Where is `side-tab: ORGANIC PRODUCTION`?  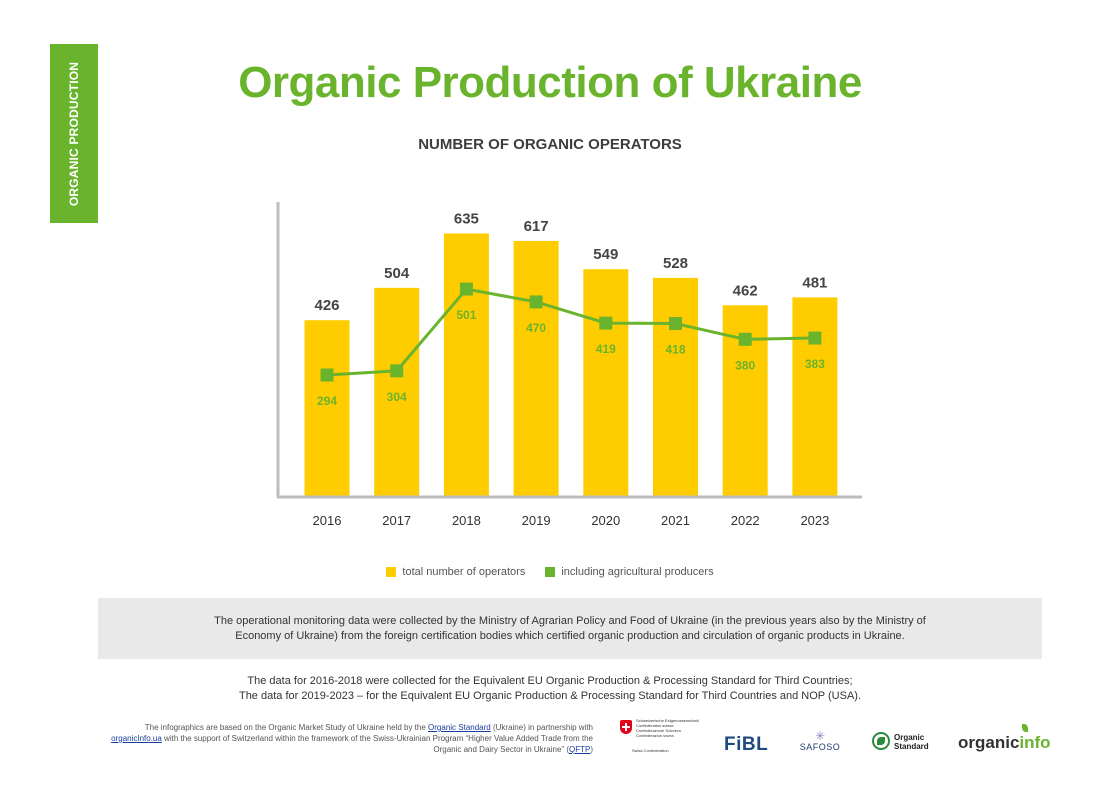 side-tab: ORGANIC PRODUCTION is located at coordinates (74, 133).